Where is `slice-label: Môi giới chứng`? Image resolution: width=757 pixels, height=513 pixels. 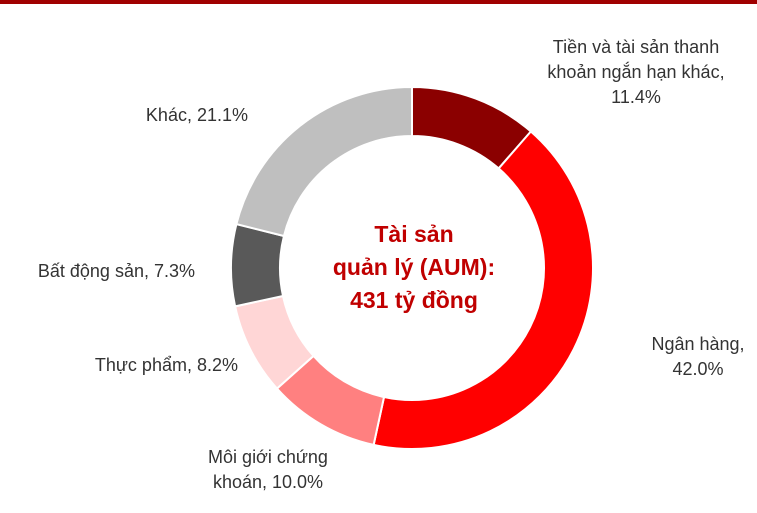
slice-label: Môi giới chứng is located at coordinates (268, 457).